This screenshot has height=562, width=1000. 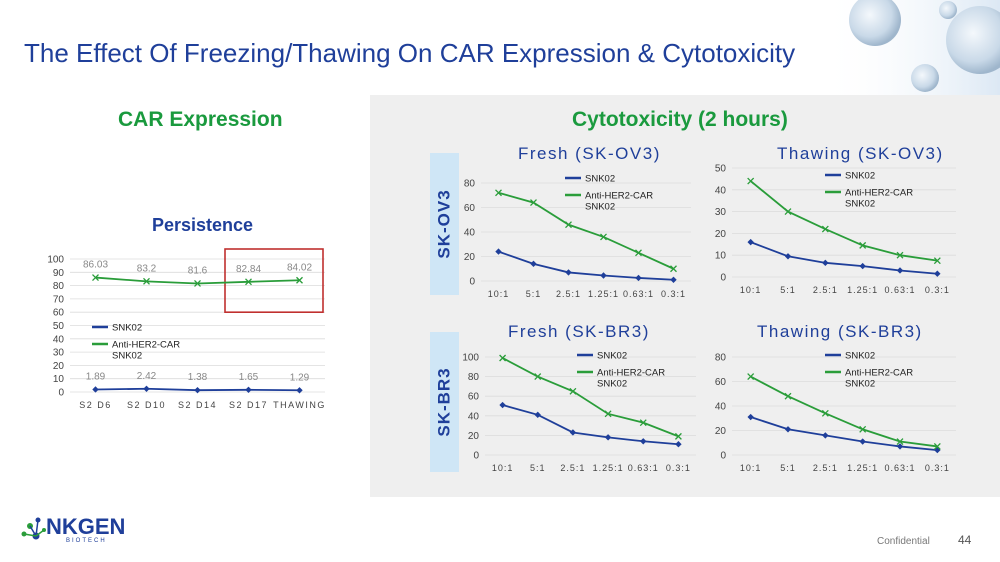 What do you see at coordinates (300, 377) in the screenshot?
I see `data-label: 1.29` at bounding box center [300, 377].